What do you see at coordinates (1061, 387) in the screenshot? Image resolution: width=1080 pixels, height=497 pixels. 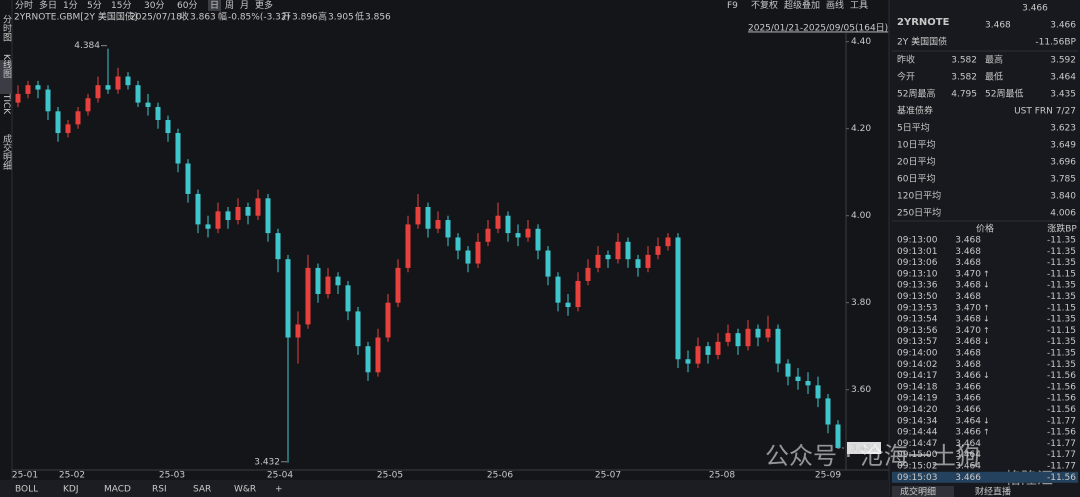 I see `trade-change: -11.56` at bounding box center [1061, 387].